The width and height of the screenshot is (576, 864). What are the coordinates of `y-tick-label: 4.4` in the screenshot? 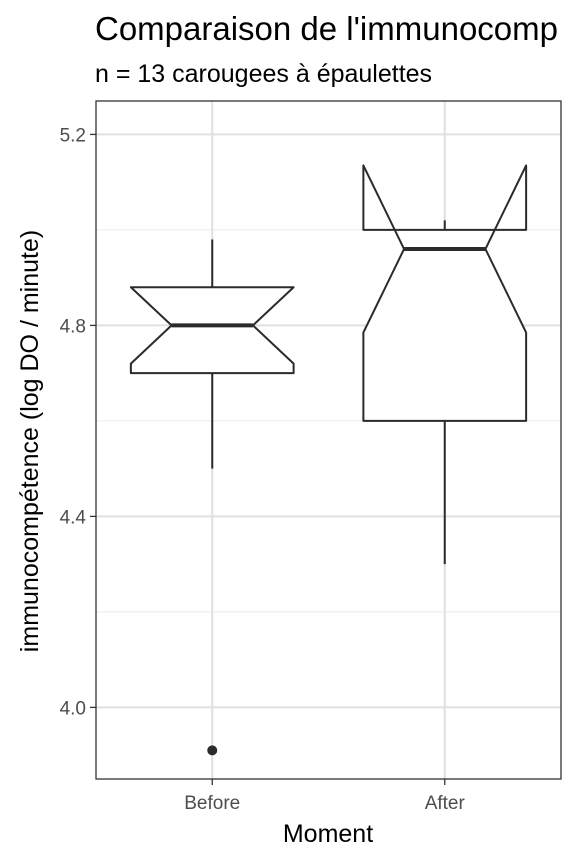 It's located at (73, 517).